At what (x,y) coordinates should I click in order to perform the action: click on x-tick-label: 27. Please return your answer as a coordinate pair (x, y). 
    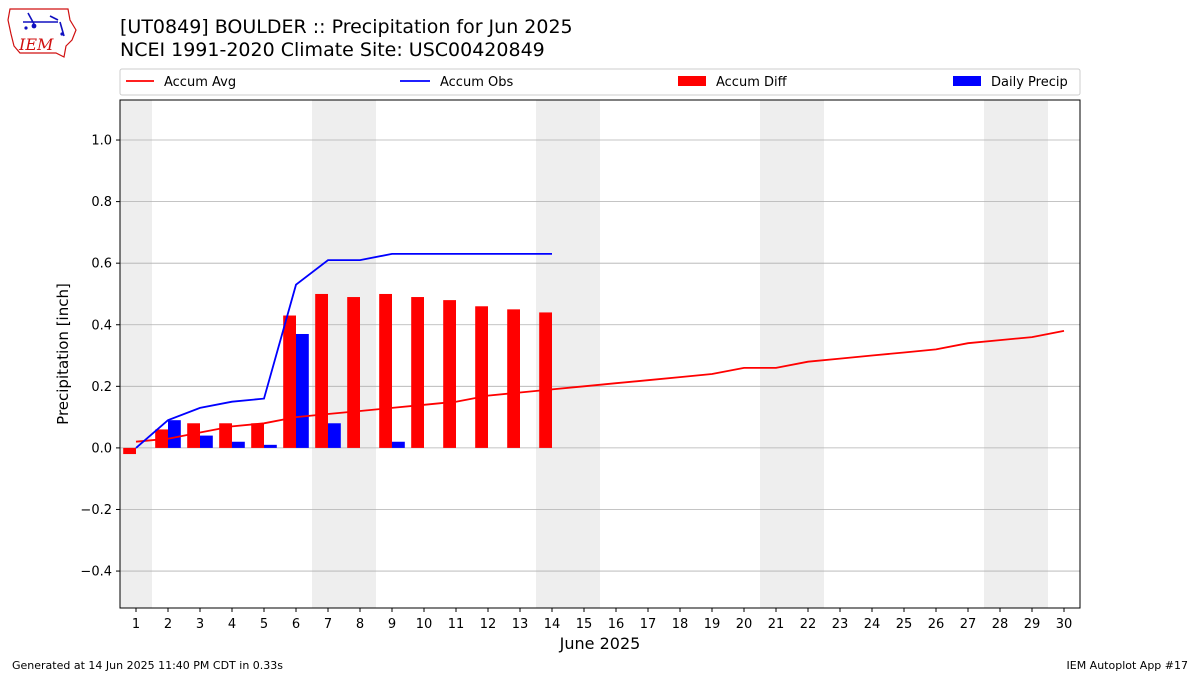
    Looking at the image, I should click on (968, 624).